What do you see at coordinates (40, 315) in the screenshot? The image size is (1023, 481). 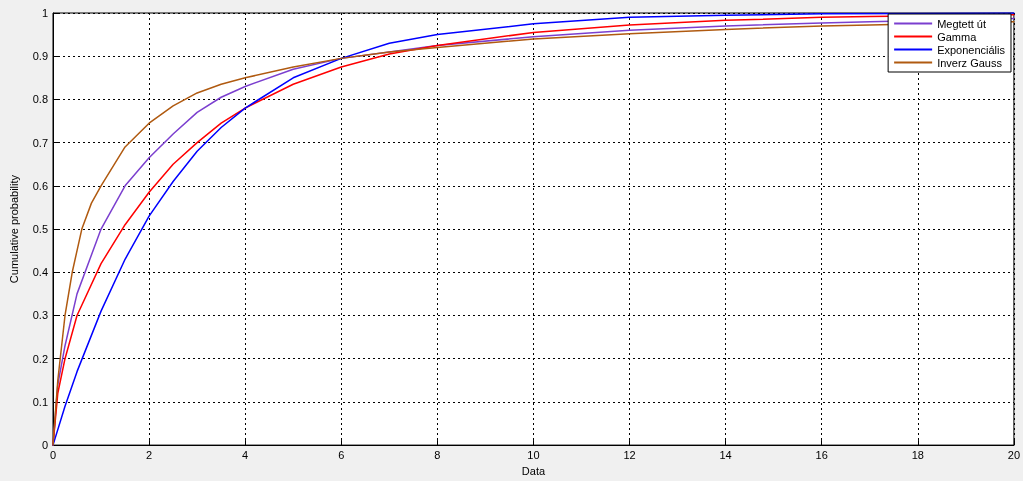 I see `y-tick-label: 0.3` at bounding box center [40, 315].